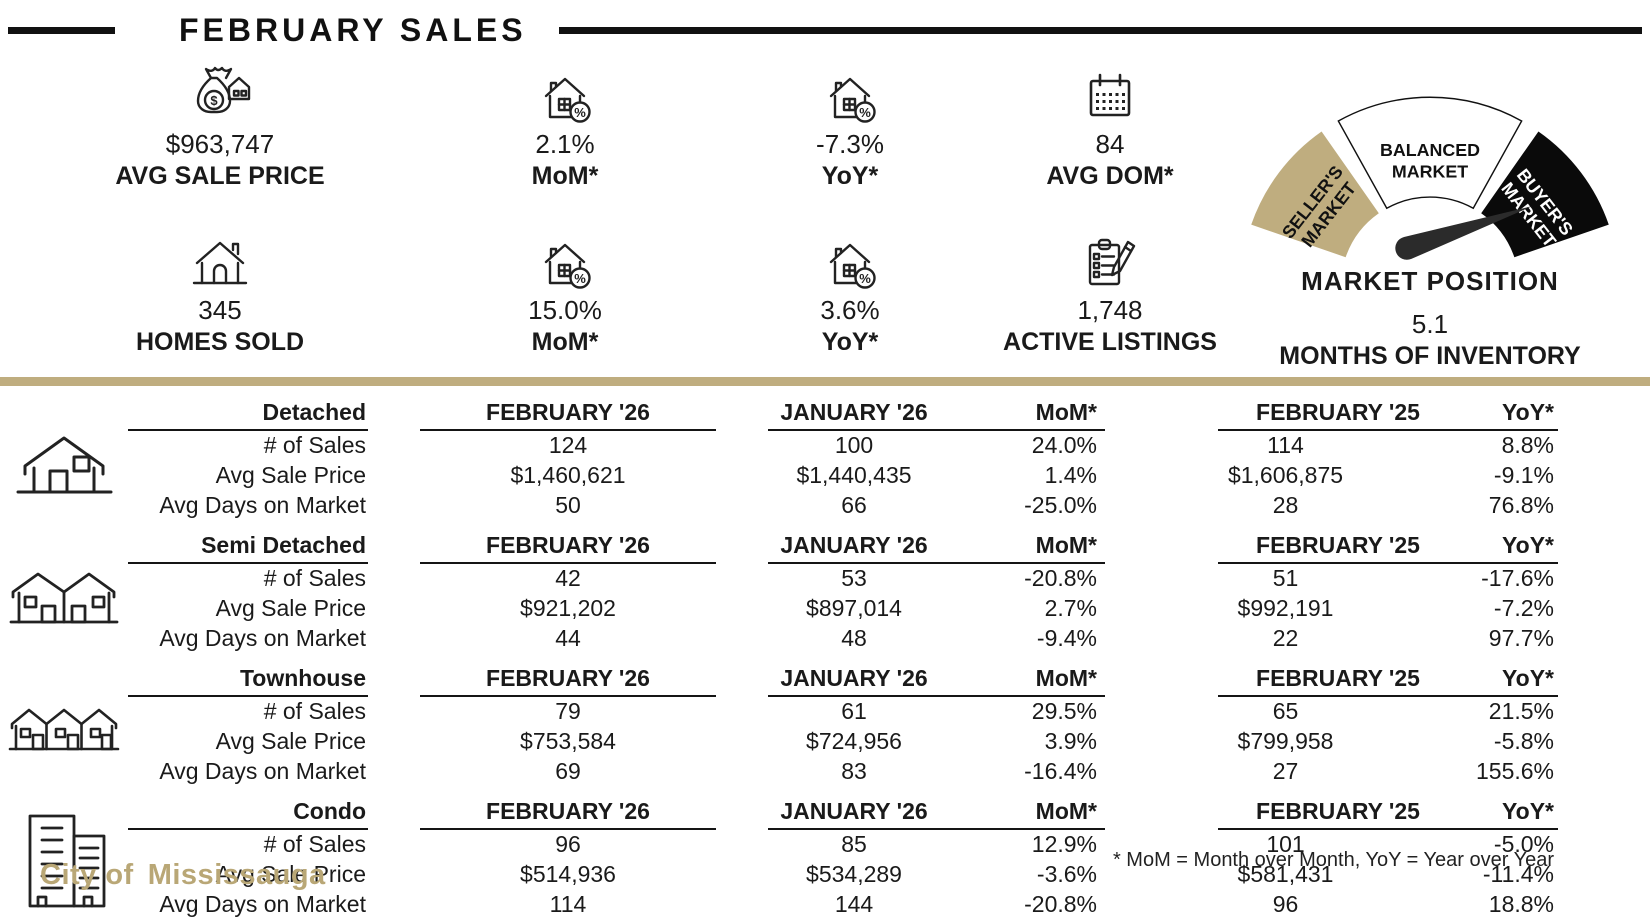  I want to click on table-cell: $992,191, so click(1285, 608).